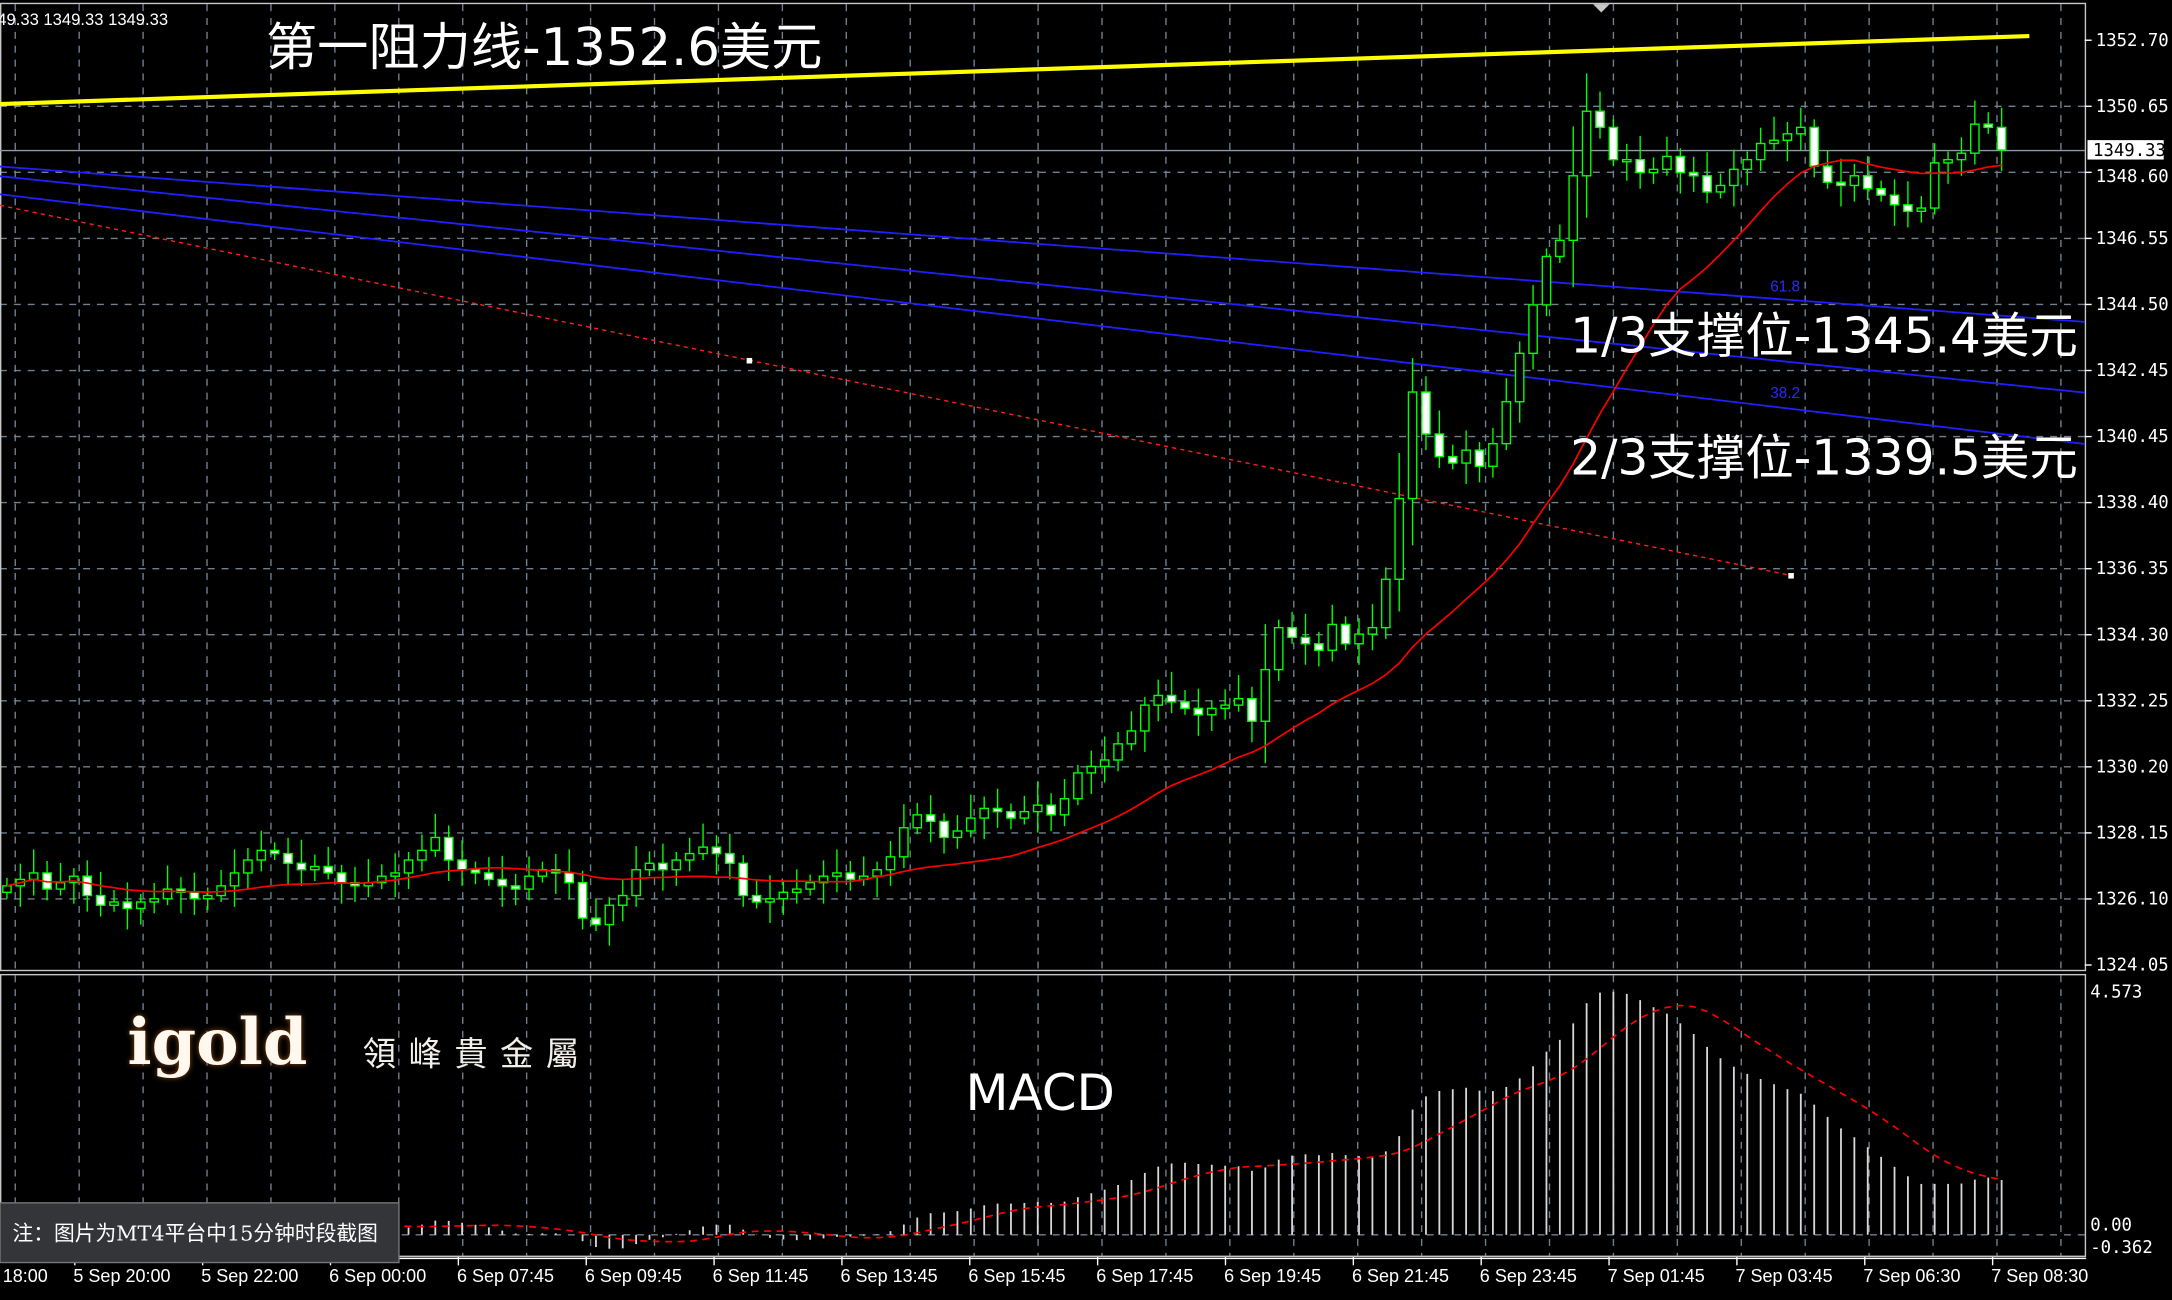 The image size is (2172, 1300). What do you see at coordinates (2132, 41) in the screenshot?
I see `price-label: 1352.70` at bounding box center [2132, 41].